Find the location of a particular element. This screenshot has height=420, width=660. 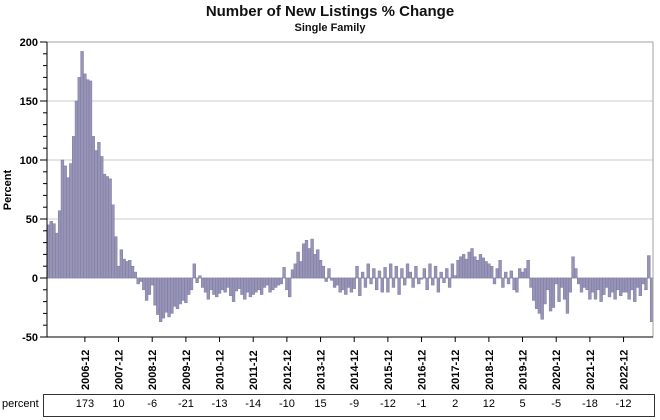

table-value: 173 is located at coordinates (85, 404).